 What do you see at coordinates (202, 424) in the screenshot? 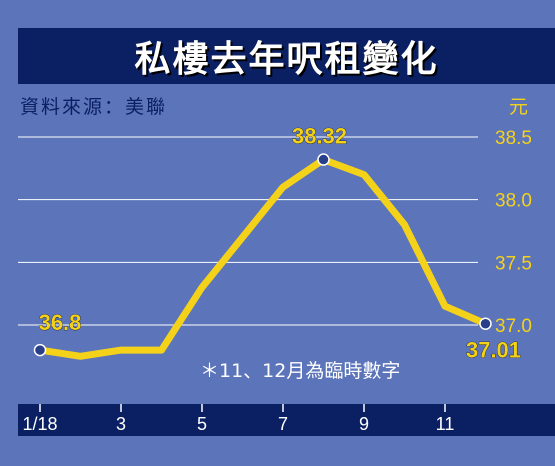
I see `x-tick-label: 5` at bounding box center [202, 424].